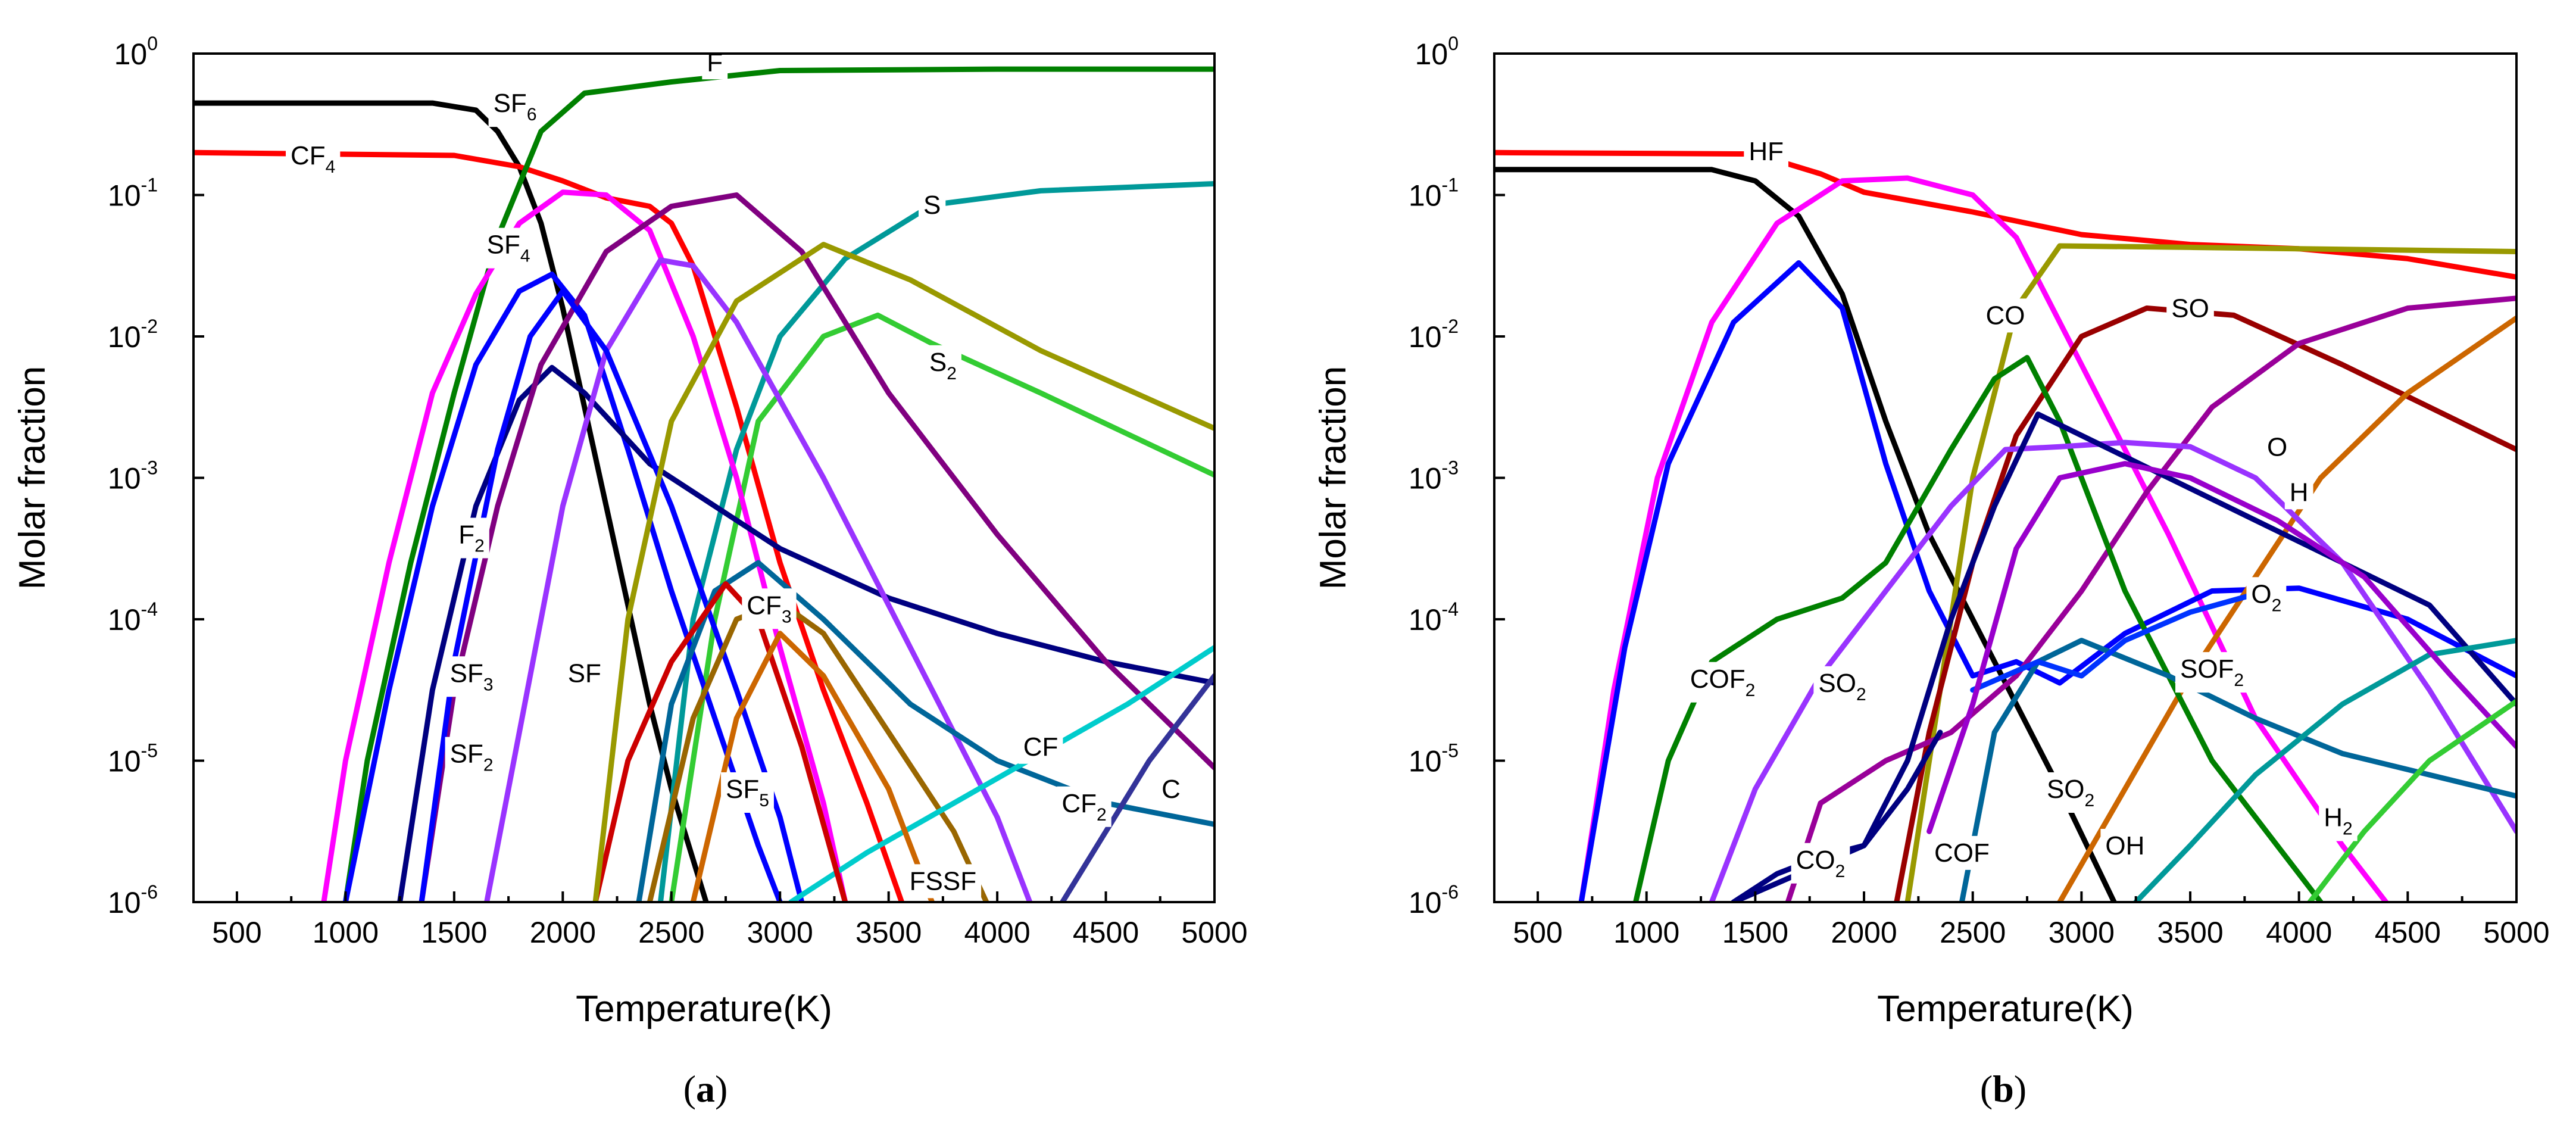 The width and height of the screenshot is (2576, 1126). I want to click on svg-text: CO2, so click(1821, 863).